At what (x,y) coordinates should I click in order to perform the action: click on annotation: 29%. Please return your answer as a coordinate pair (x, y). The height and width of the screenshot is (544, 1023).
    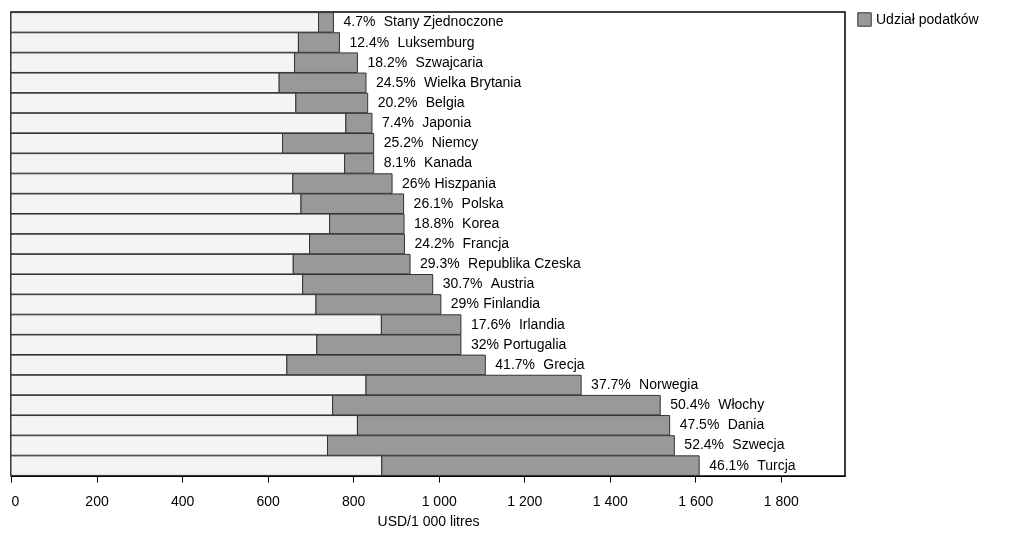
    Looking at the image, I should click on (464, 303).